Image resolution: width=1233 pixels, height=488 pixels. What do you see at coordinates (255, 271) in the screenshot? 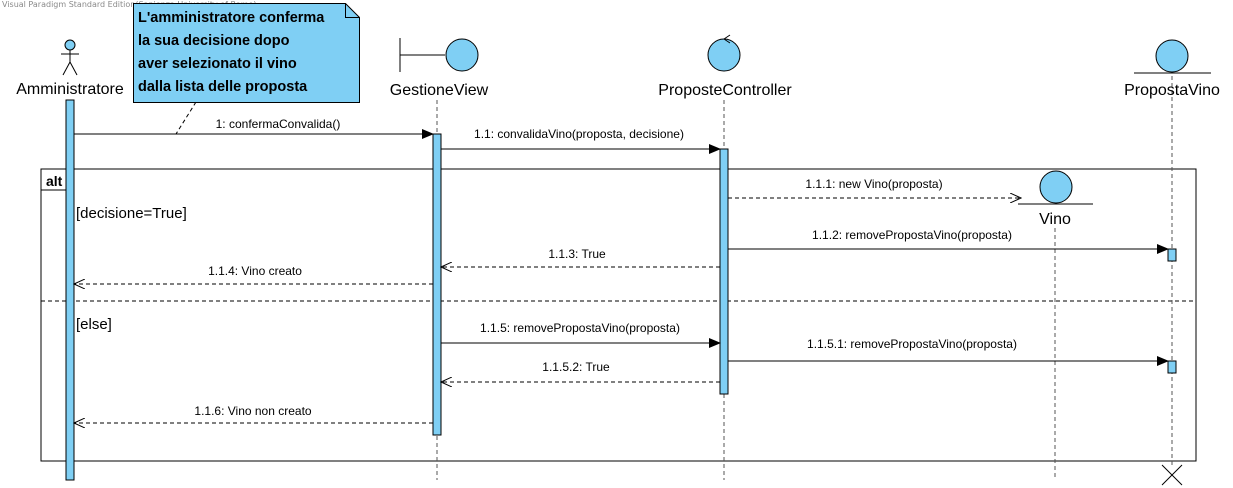
I see `message-1-1-4-label: 1.1.4: Vino creato` at bounding box center [255, 271].